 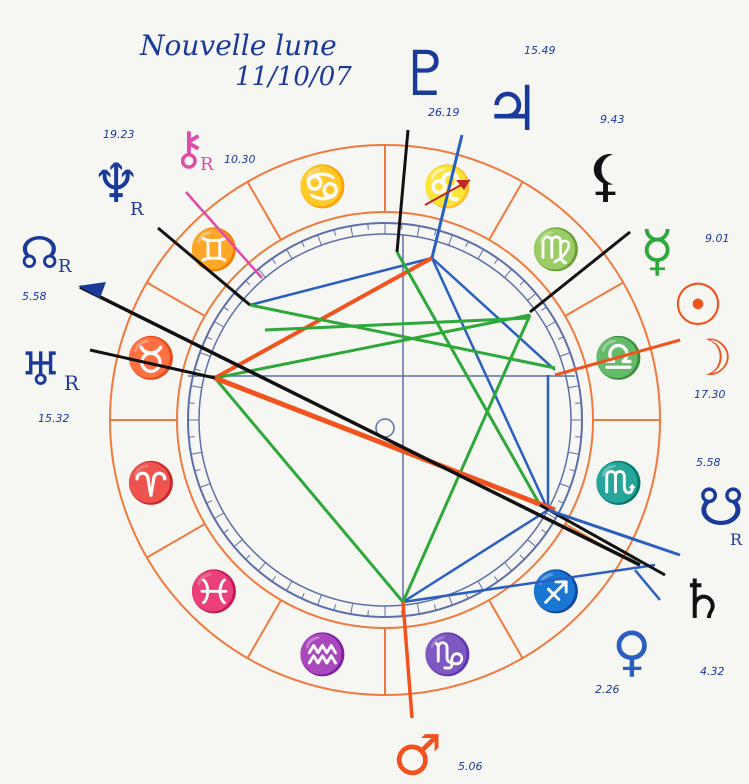 What do you see at coordinates (607, 689) in the screenshot?
I see `svg-text: 2.26` at bounding box center [607, 689].